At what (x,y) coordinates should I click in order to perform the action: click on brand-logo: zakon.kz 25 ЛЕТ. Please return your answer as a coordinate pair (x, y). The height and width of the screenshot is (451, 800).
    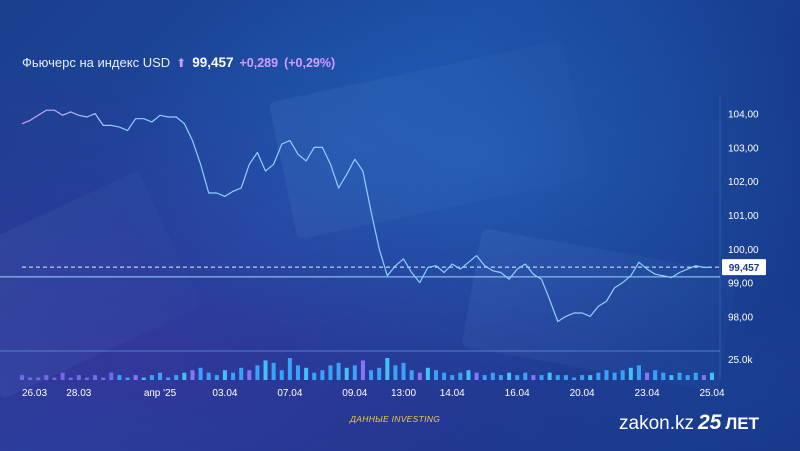
    Looking at the image, I should click on (689, 423).